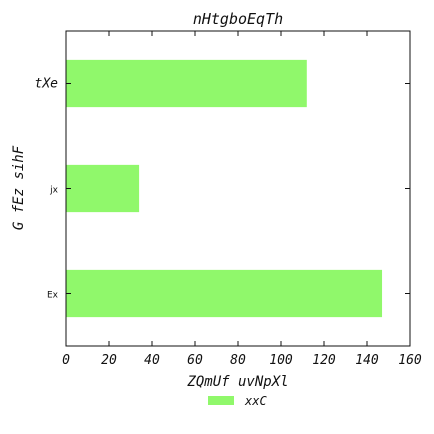 This screenshot has width=434, height=434. Describe the element at coordinates (281, 360) in the screenshot. I see `x-tick-label-100: 100` at that location.